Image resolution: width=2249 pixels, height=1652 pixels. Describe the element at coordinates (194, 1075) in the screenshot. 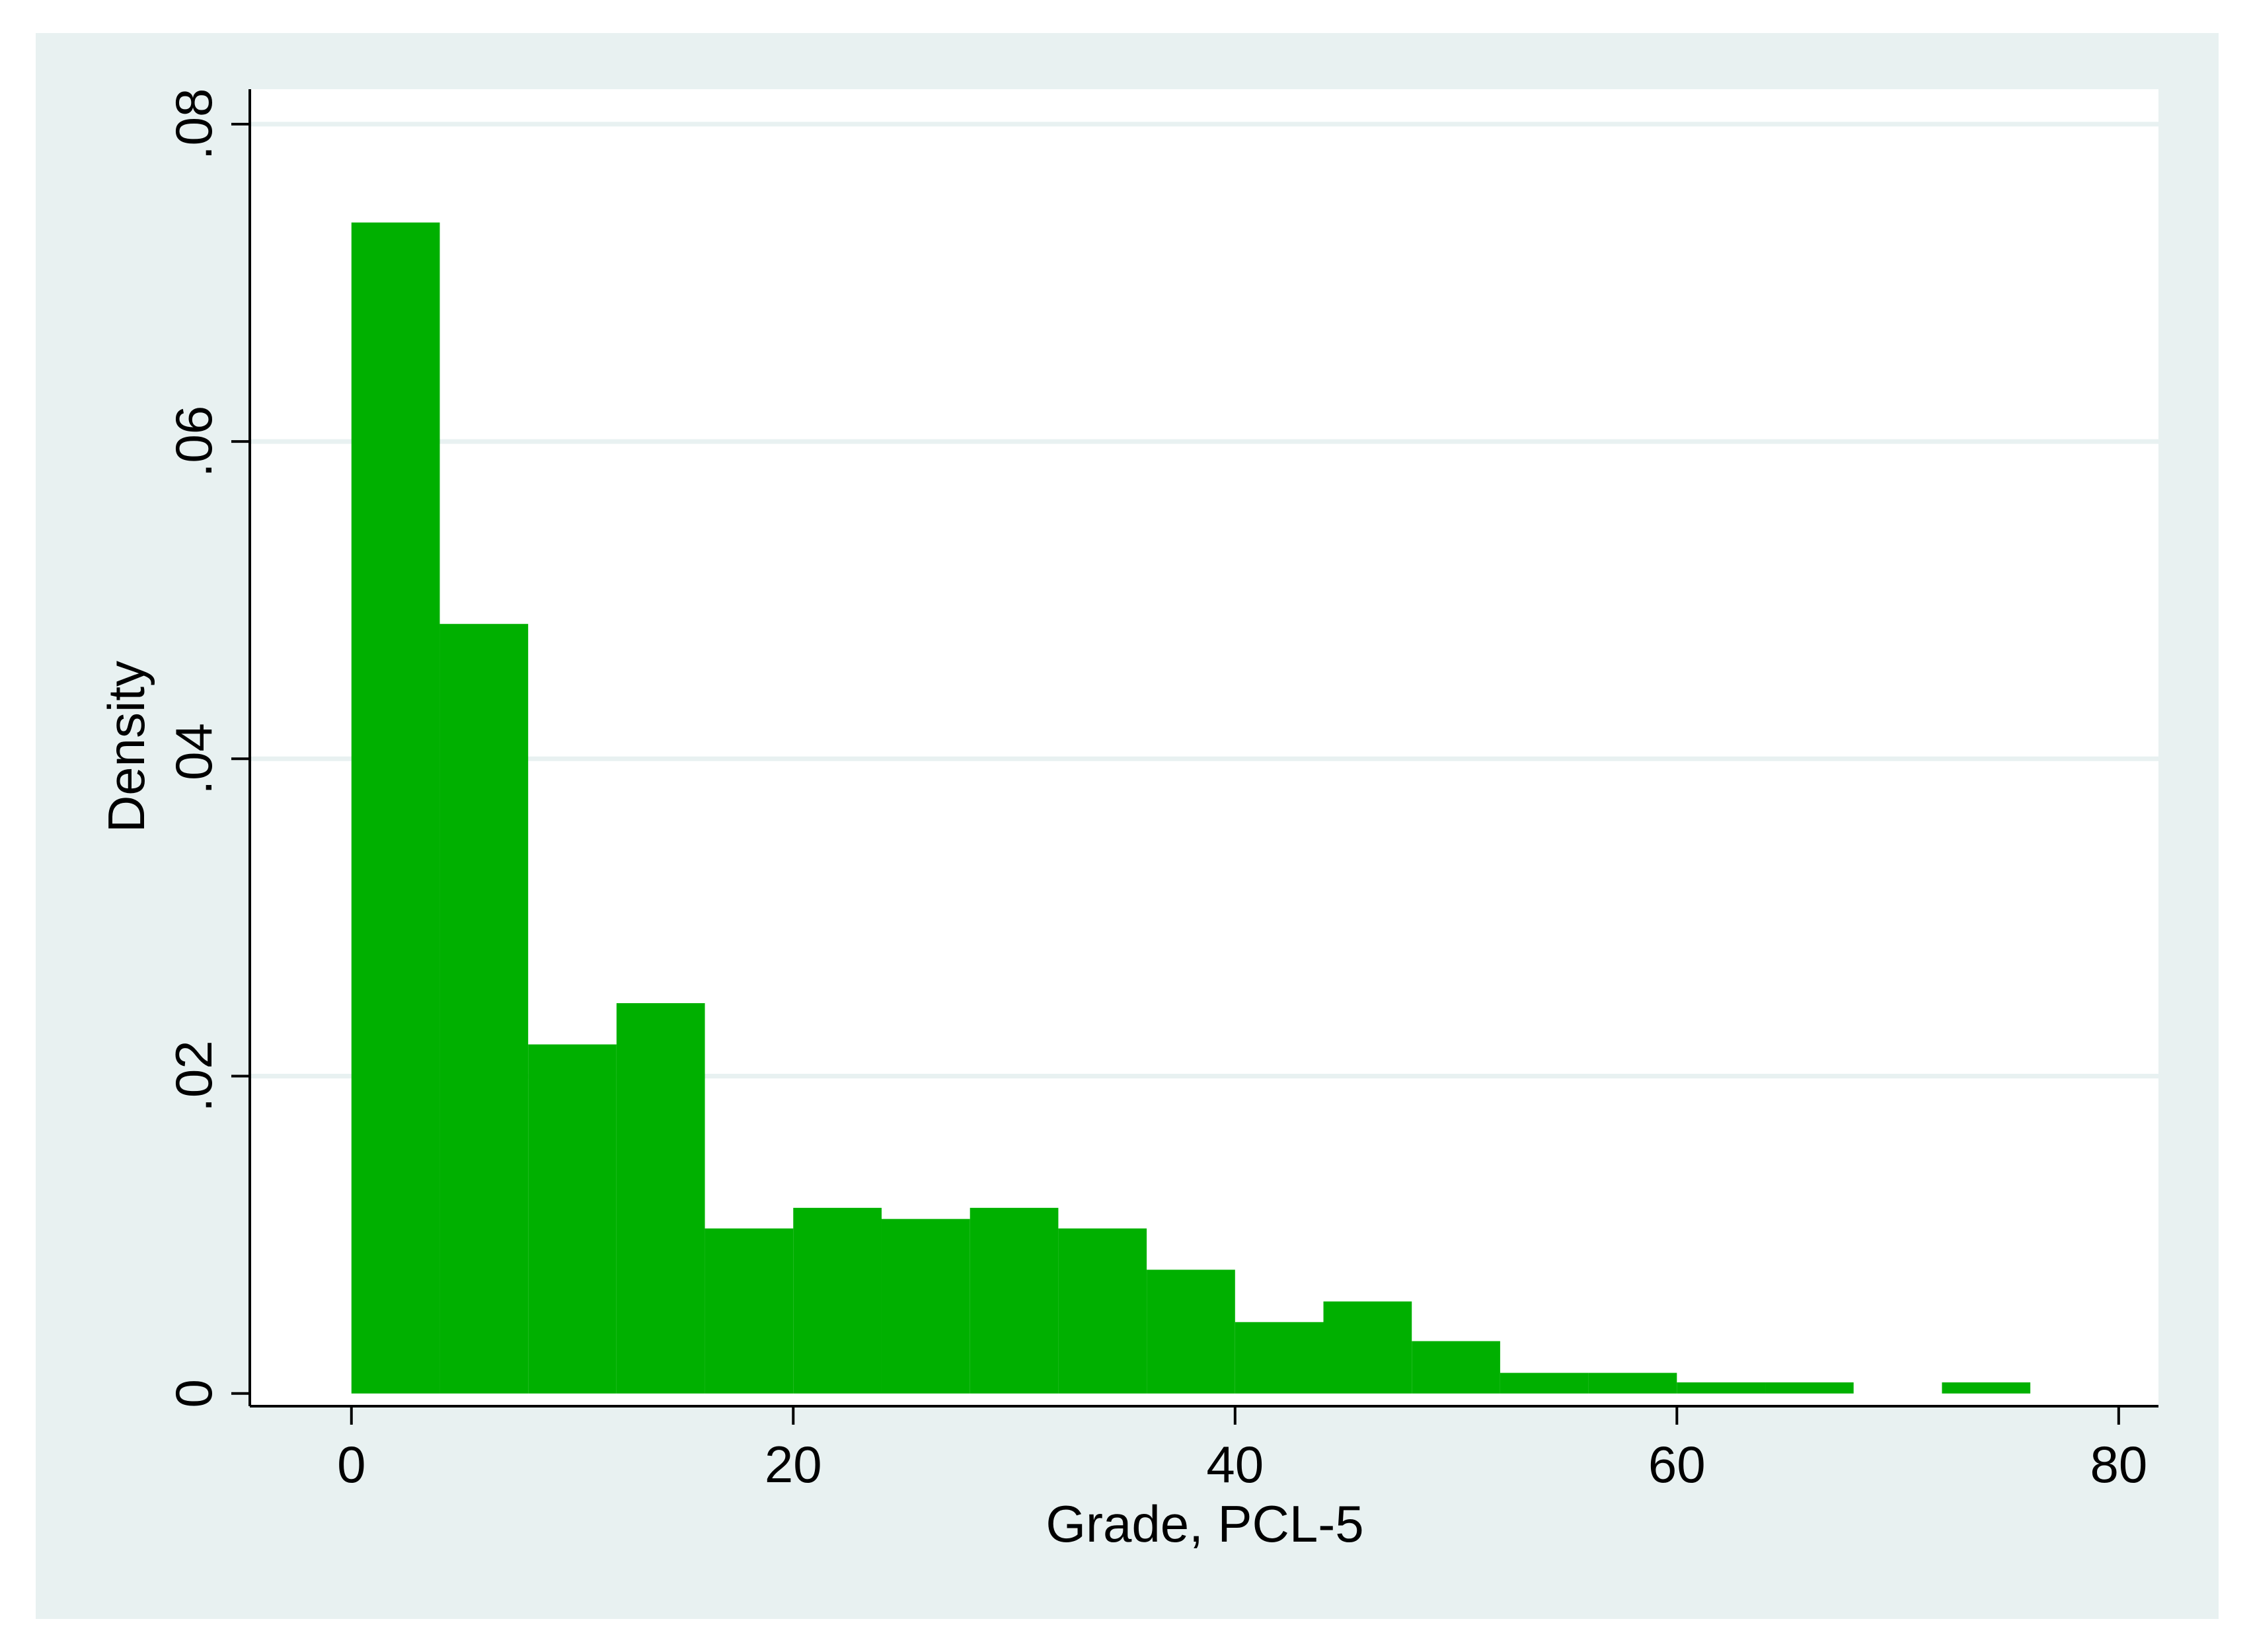

I see `y-tick-label-1: .02` at that location.